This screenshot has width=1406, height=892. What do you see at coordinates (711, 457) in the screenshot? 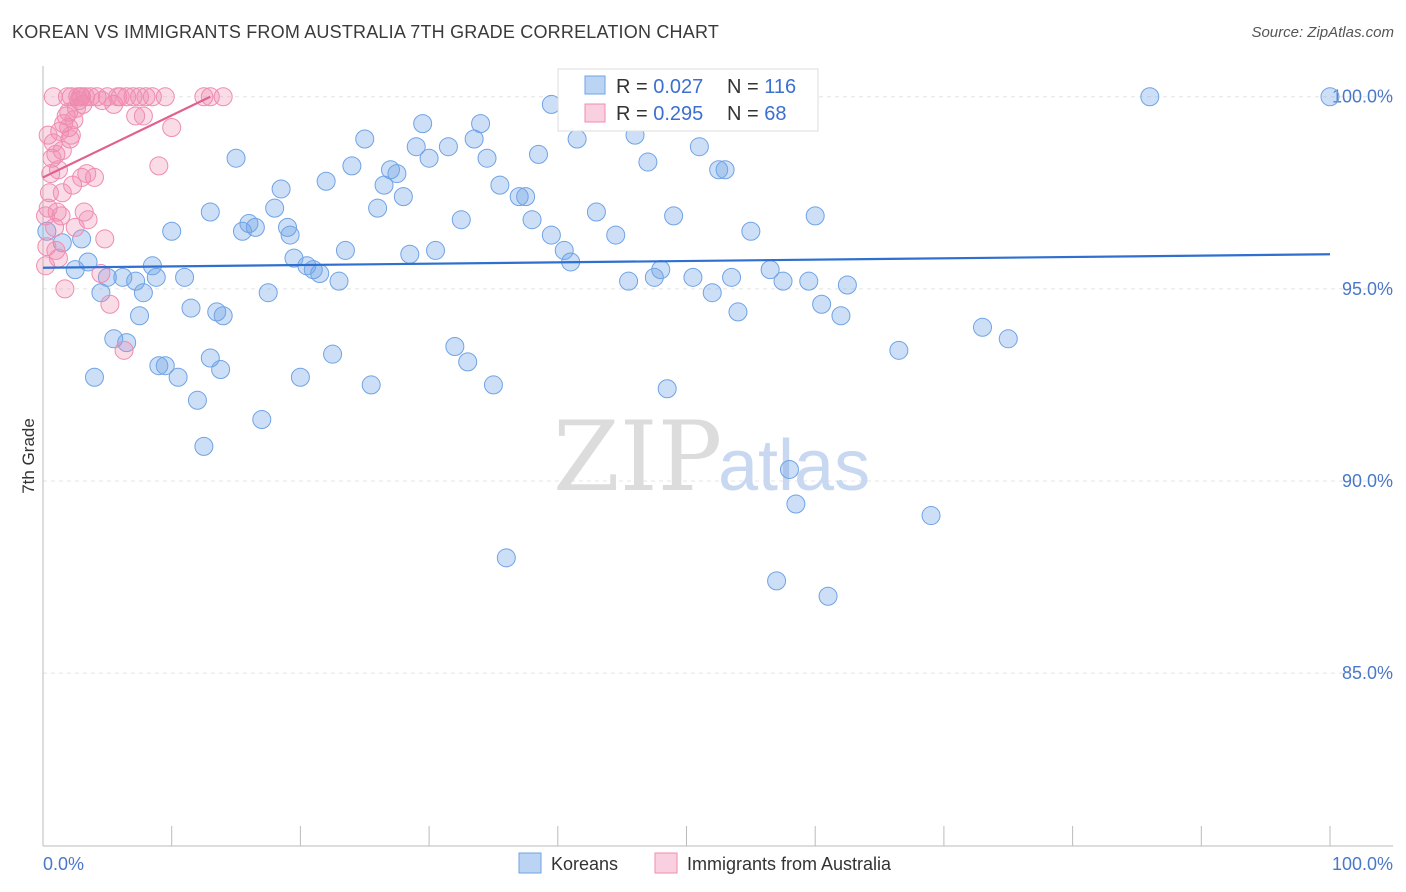
I see `watermark: ZIP atlas` at bounding box center [711, 457].